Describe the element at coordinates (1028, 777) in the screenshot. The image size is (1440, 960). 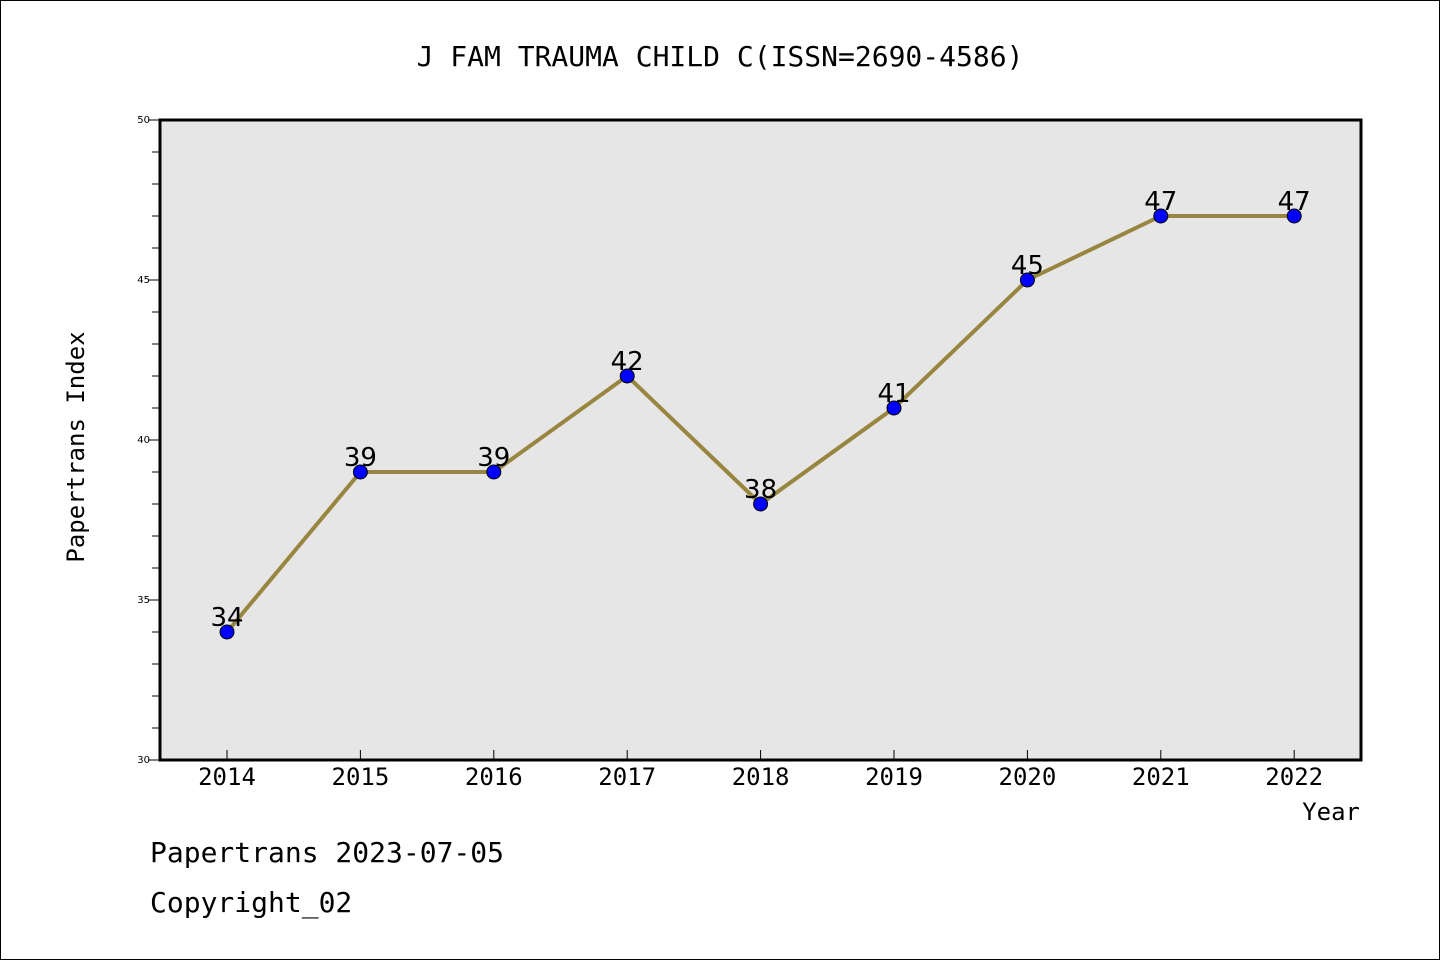
I see `x-tick-label: 2020` at that location.